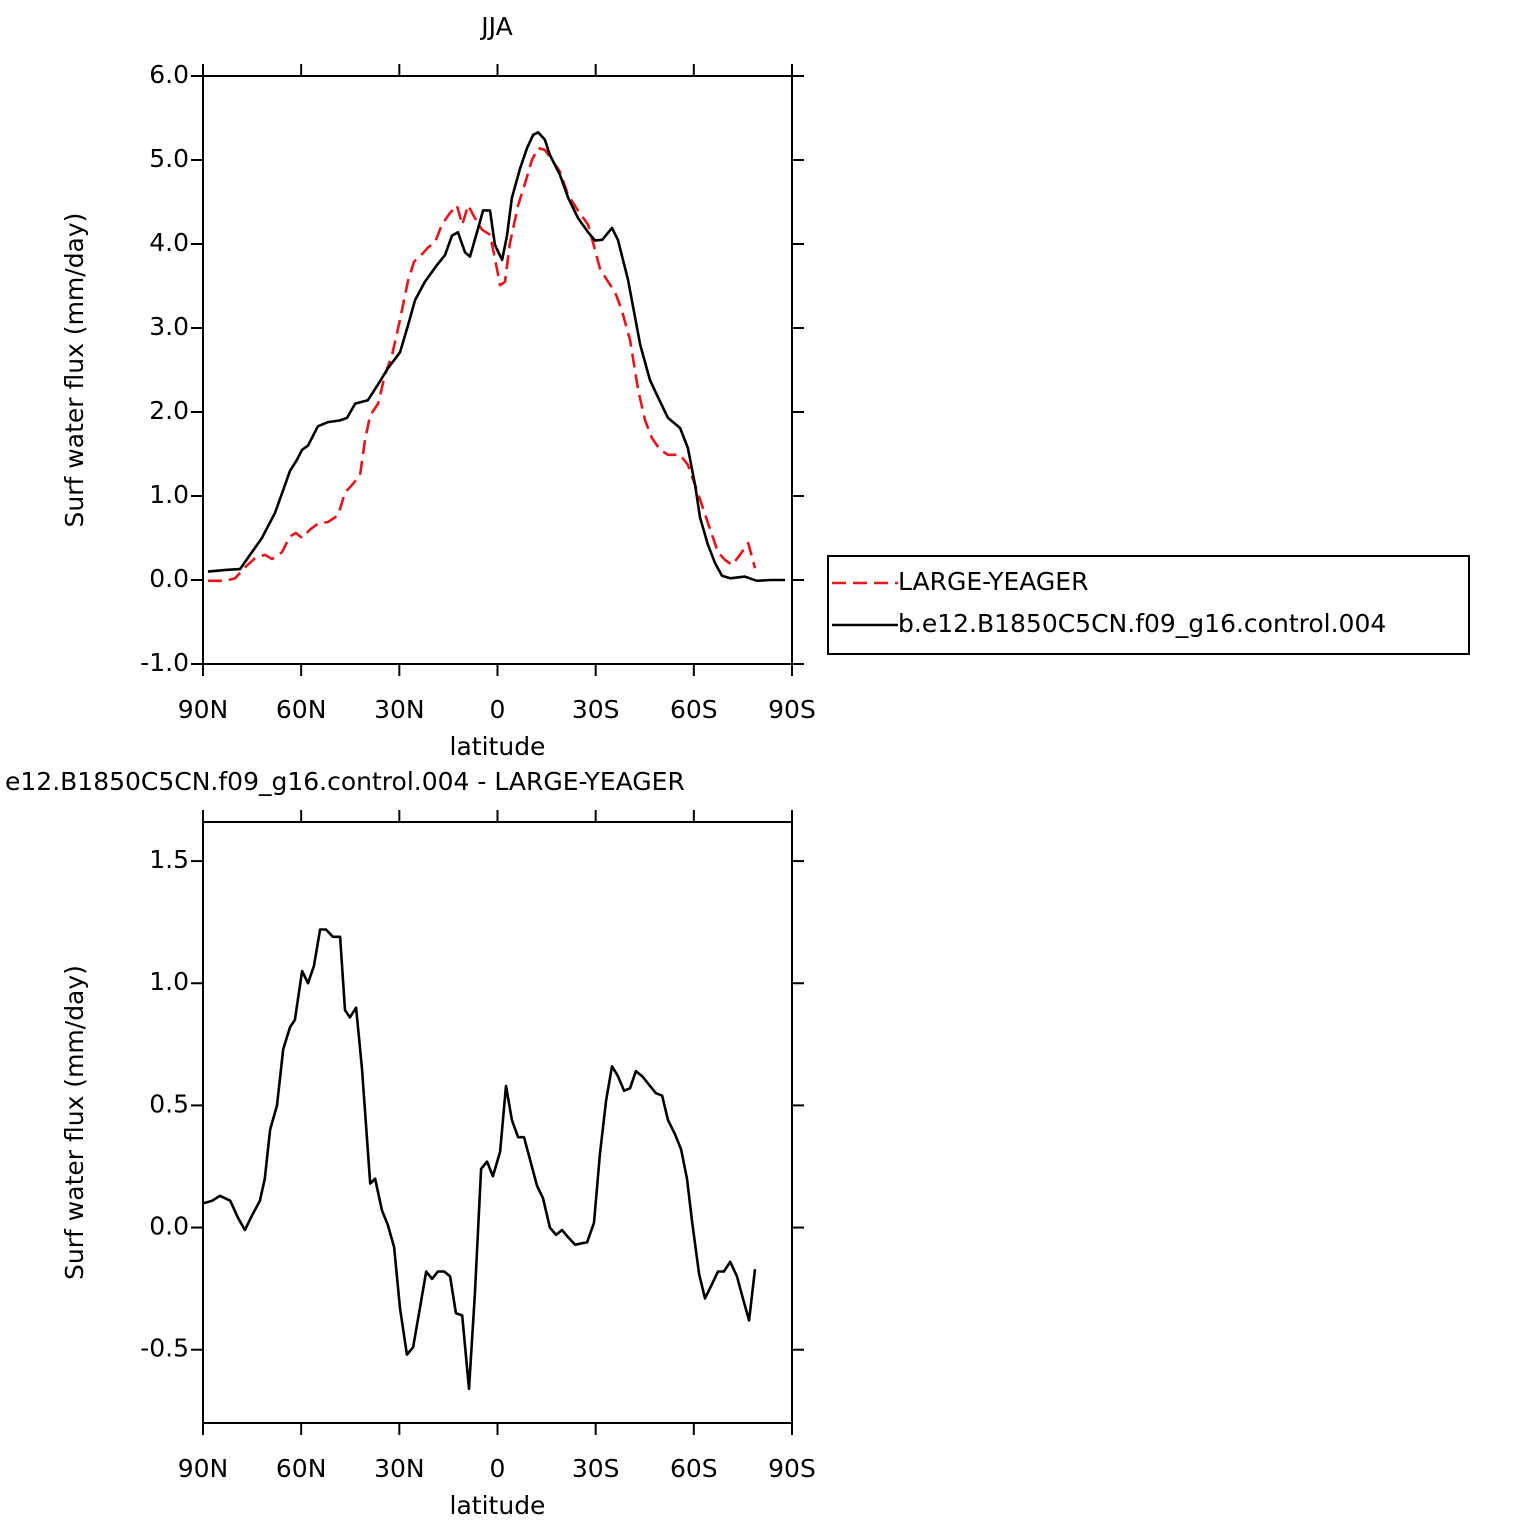 This screenshot has height=1531, width=1530. What do you see at coordinates (1142, 623) in the screenshot?
I see `legend-label: b.e12.B1850C5CN.f09_g16.control.004` at bounding box center [1142, 623].